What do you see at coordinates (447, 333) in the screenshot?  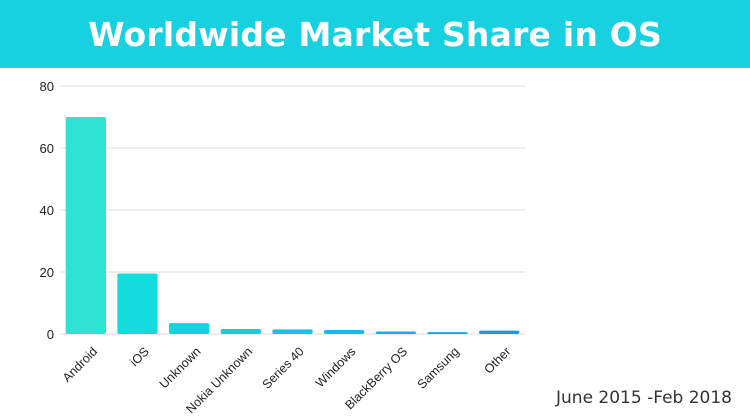 I see `bar-samsung` at bounding box center [447, 333].